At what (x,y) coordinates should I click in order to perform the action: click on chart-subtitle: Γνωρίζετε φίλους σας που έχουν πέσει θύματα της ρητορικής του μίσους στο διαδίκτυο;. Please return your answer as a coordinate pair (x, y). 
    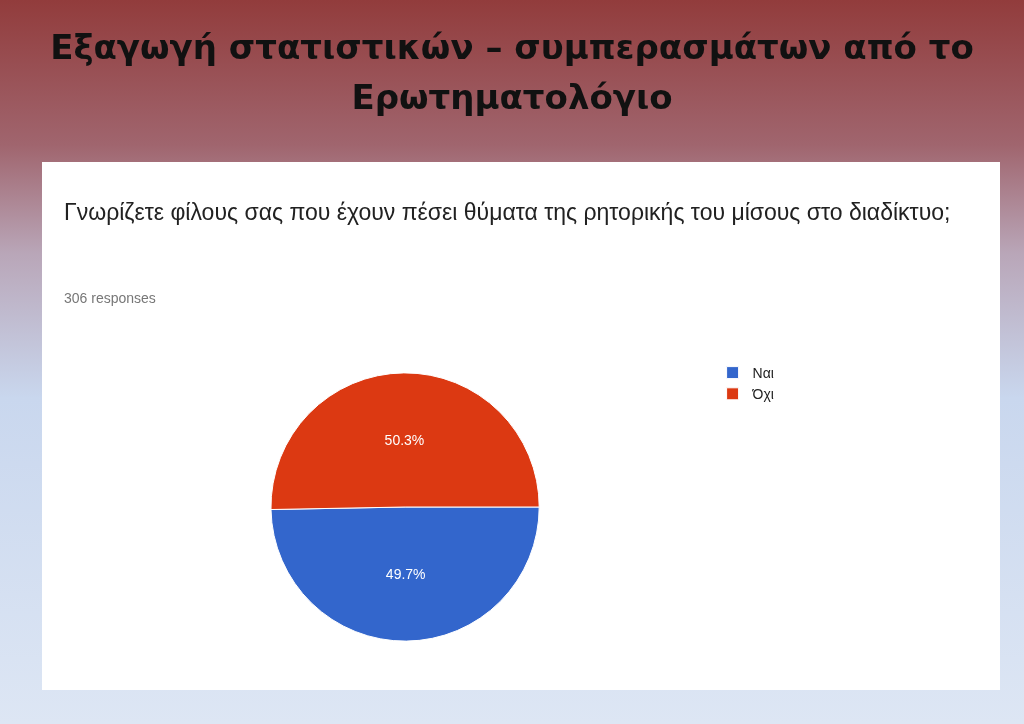
    Looking at the image, I should click on (508, 212).